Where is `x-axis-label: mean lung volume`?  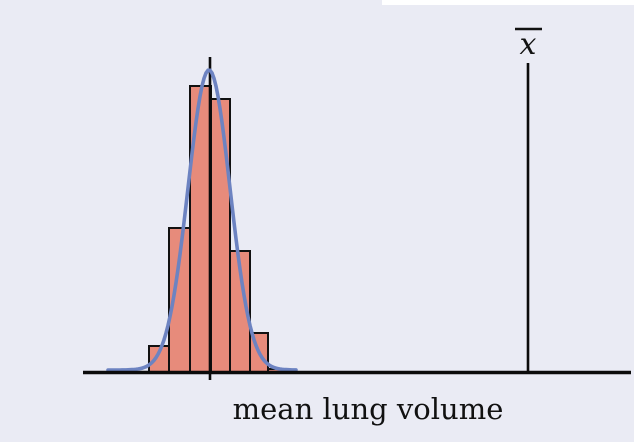
x-axis-label: mean lung volume is located at coordinates (368, 409).